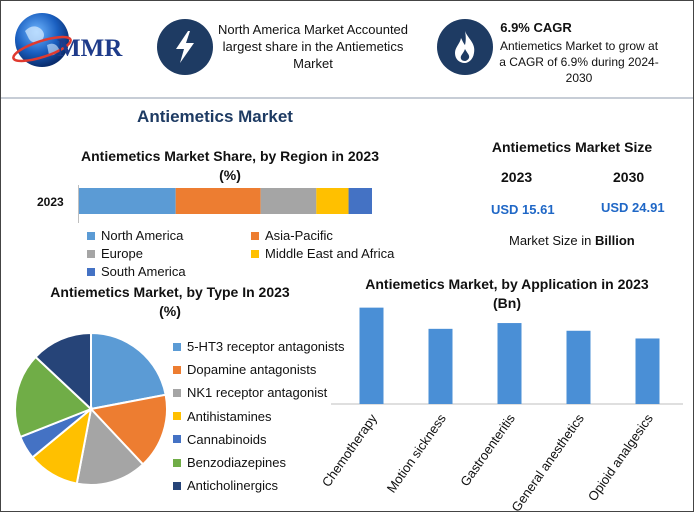  What do you see at coordinates (128, 371) in the screenshot?
I see `pie-slice-5-ht3-receptor-antagonists` at bounding box center [128, 371].